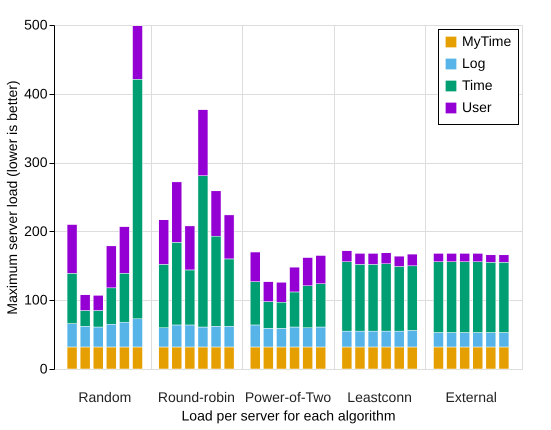  Describe the element at coordinates (36, 162) in the screenshot. I see `y-tick-label: 300` at that location.